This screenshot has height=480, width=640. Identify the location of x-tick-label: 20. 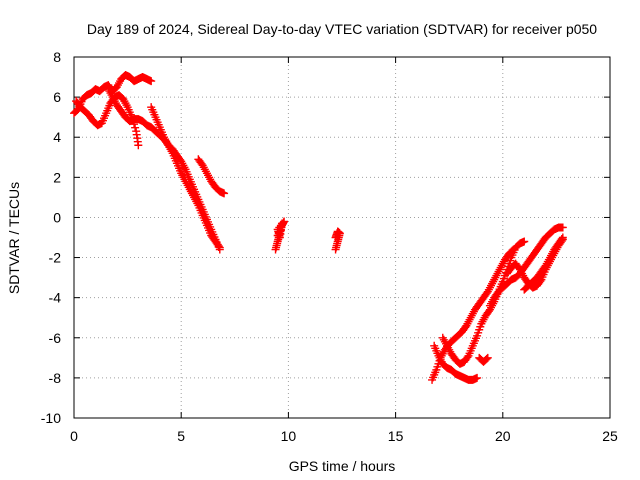
(503, 436).